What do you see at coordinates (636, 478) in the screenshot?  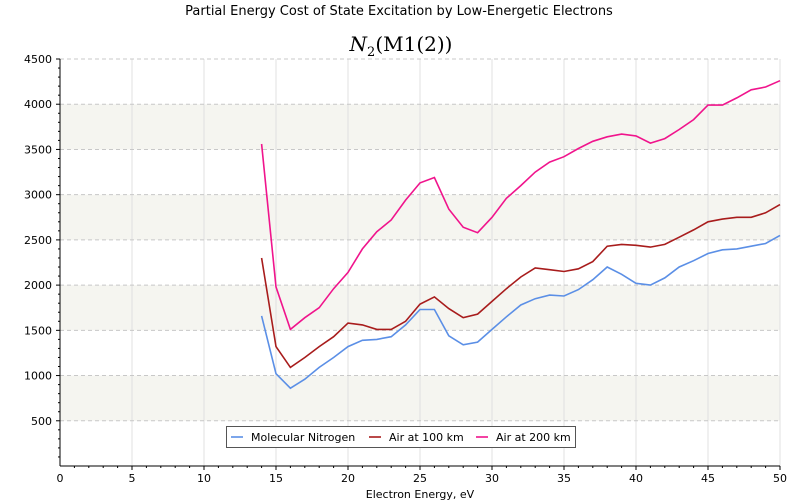 I see `x-tick-label: 40` at bounding box center [636, 478].